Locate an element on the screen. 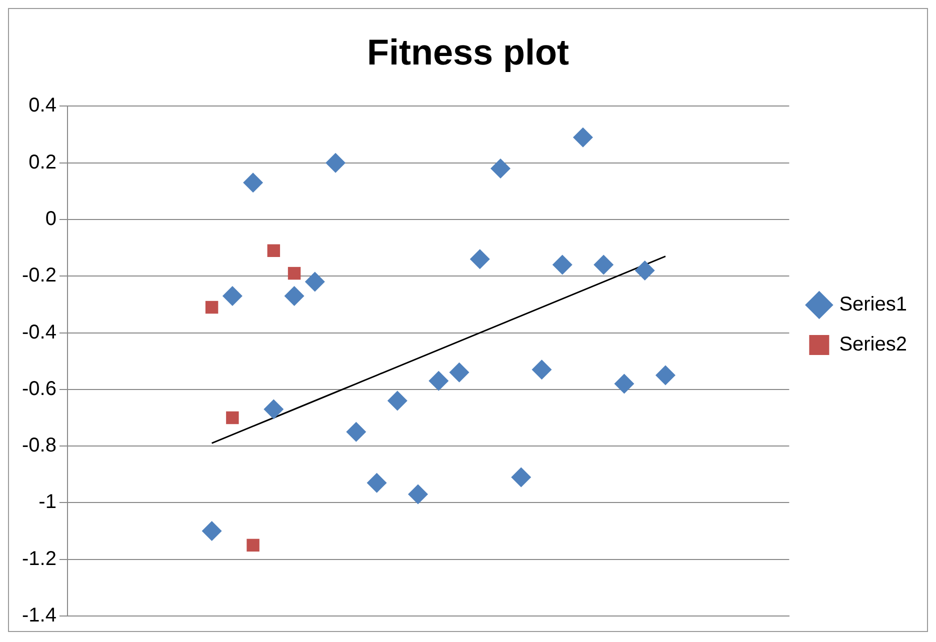 This screenshot has height=642, width=936. y-tick-label: -0.6 is located at coordinates (39, 389).